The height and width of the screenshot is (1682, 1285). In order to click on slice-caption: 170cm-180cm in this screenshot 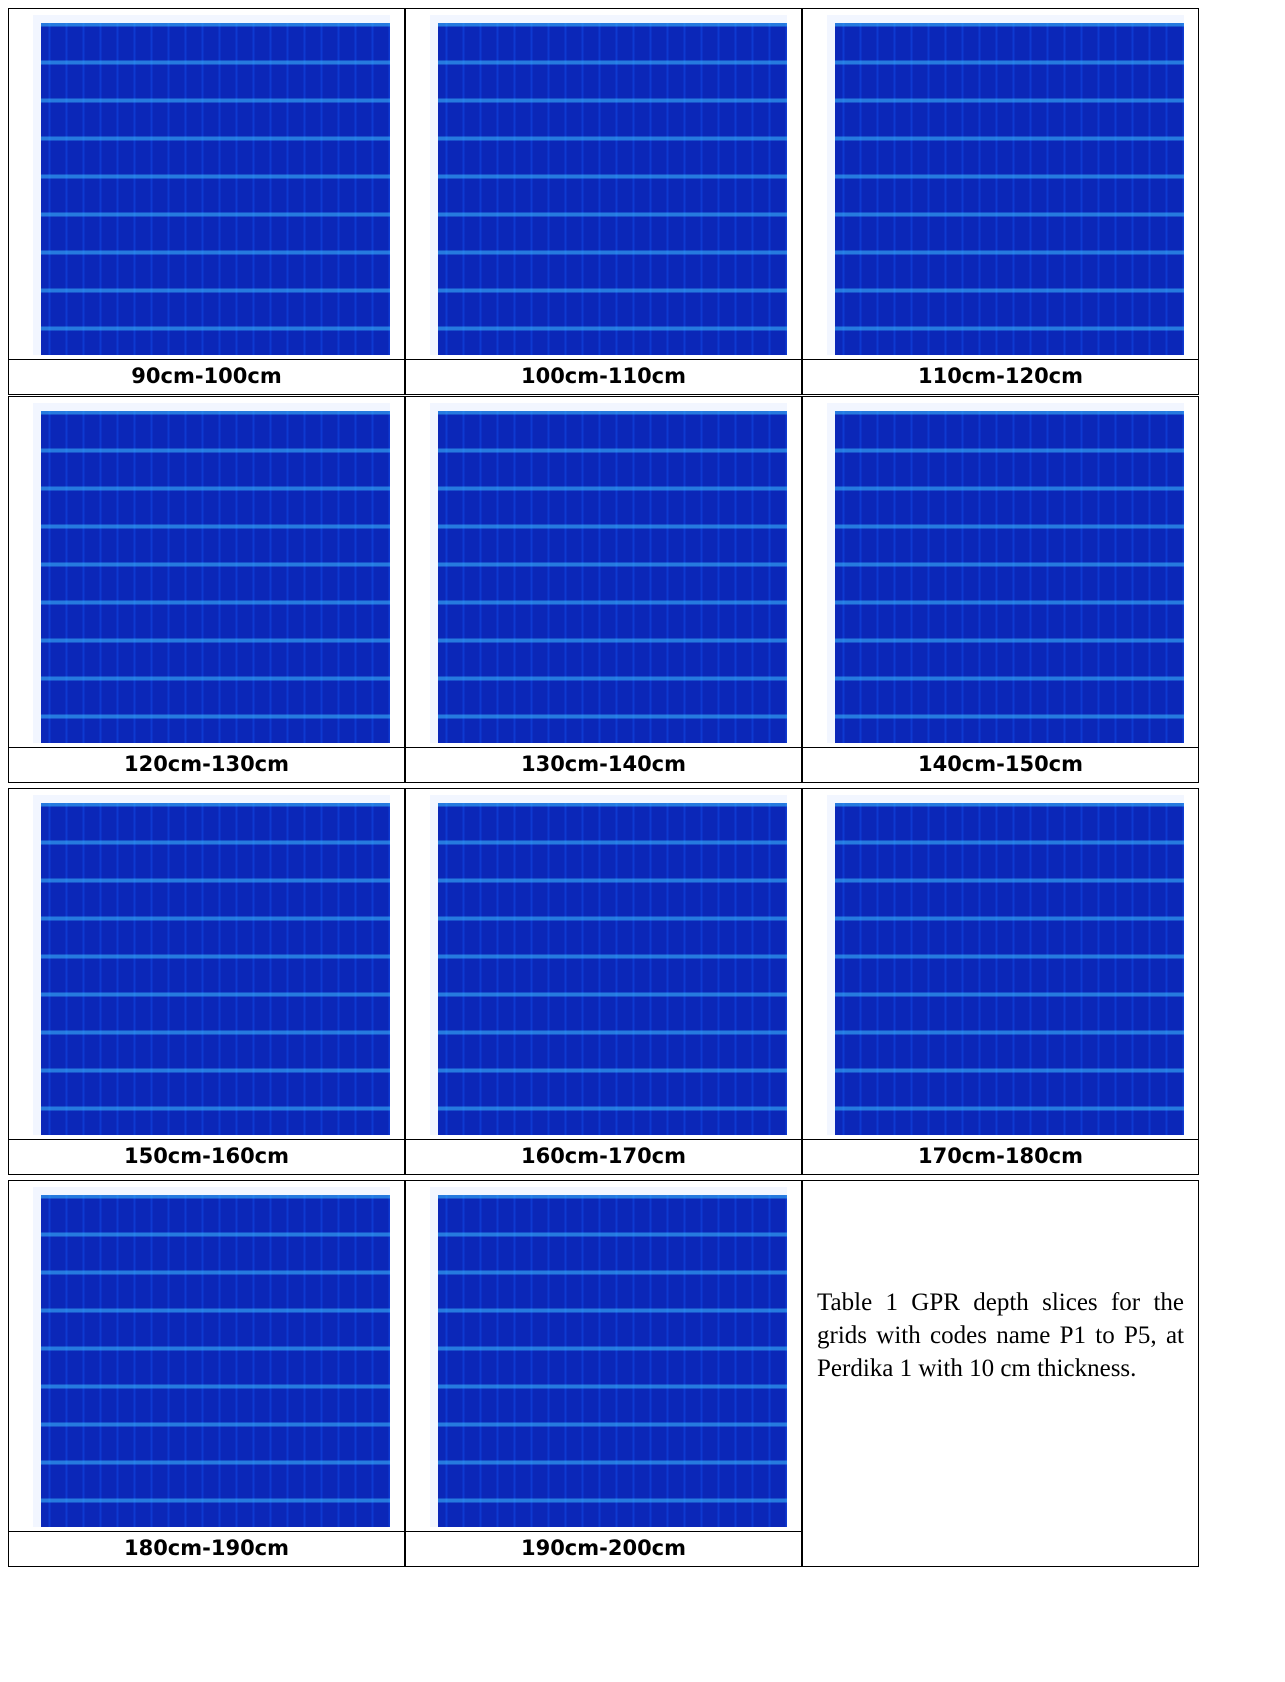, I will do `click(1000, 1155)`.